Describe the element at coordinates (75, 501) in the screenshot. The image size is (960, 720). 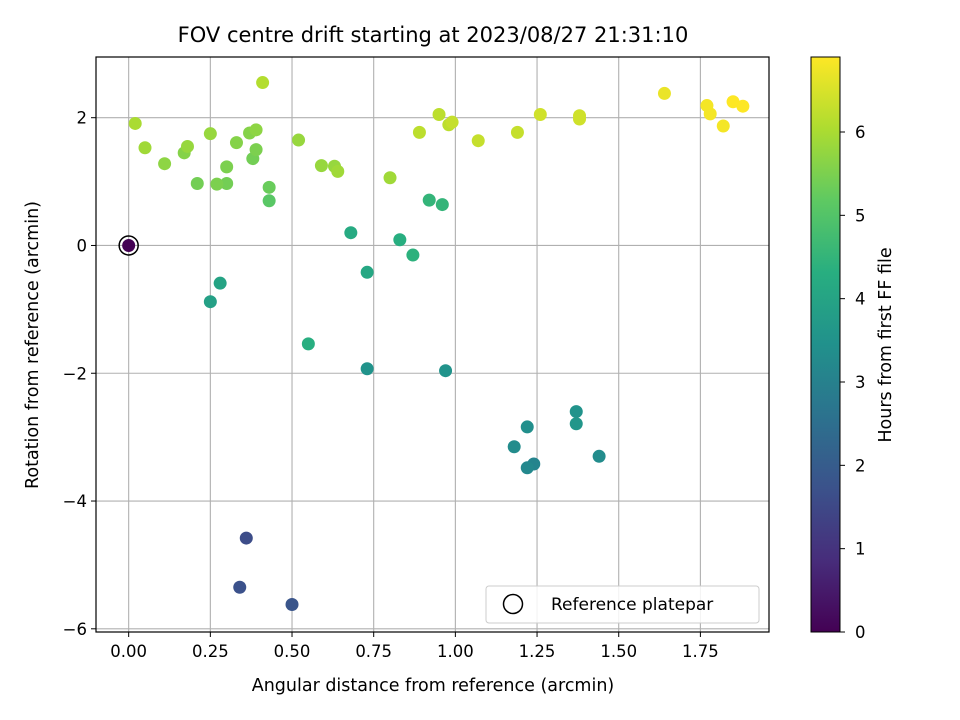
I see `y-tick-label: −4` at that location.